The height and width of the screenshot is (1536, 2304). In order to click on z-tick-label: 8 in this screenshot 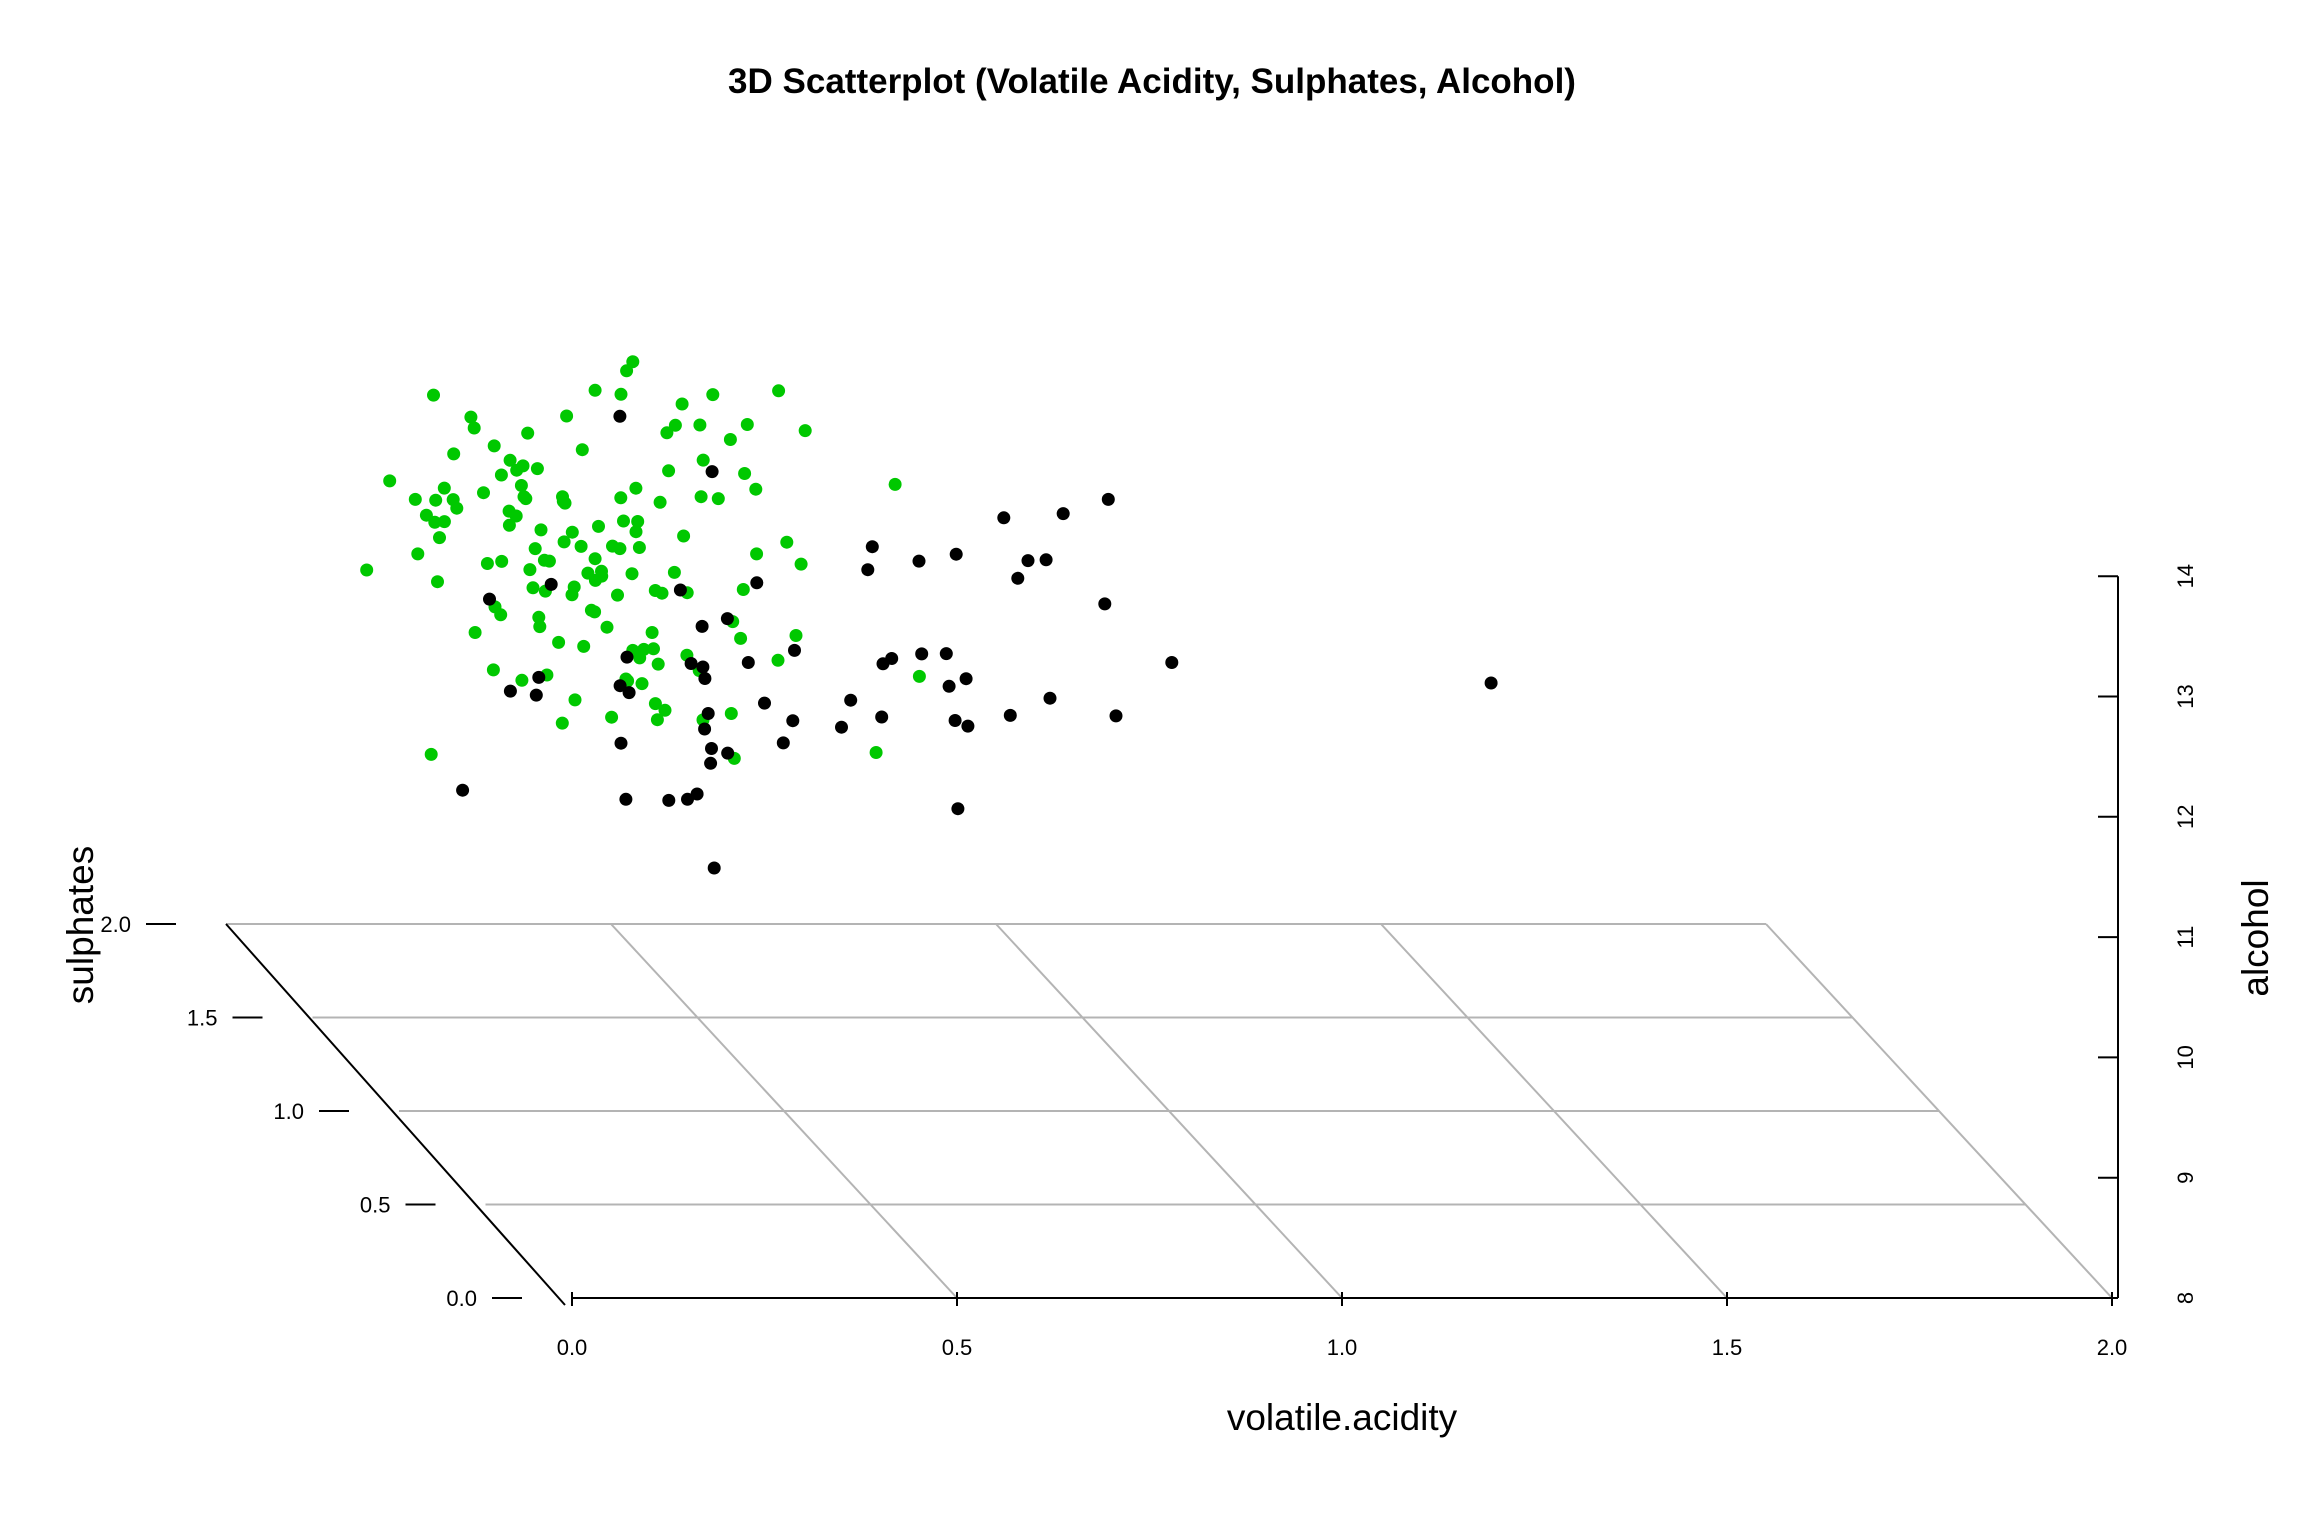, I will do `click(2185, 1298)`.